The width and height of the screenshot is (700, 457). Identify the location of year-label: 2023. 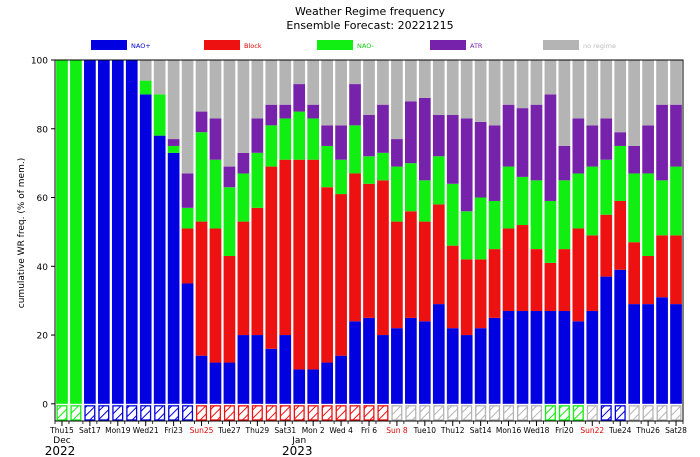
(297, 450).